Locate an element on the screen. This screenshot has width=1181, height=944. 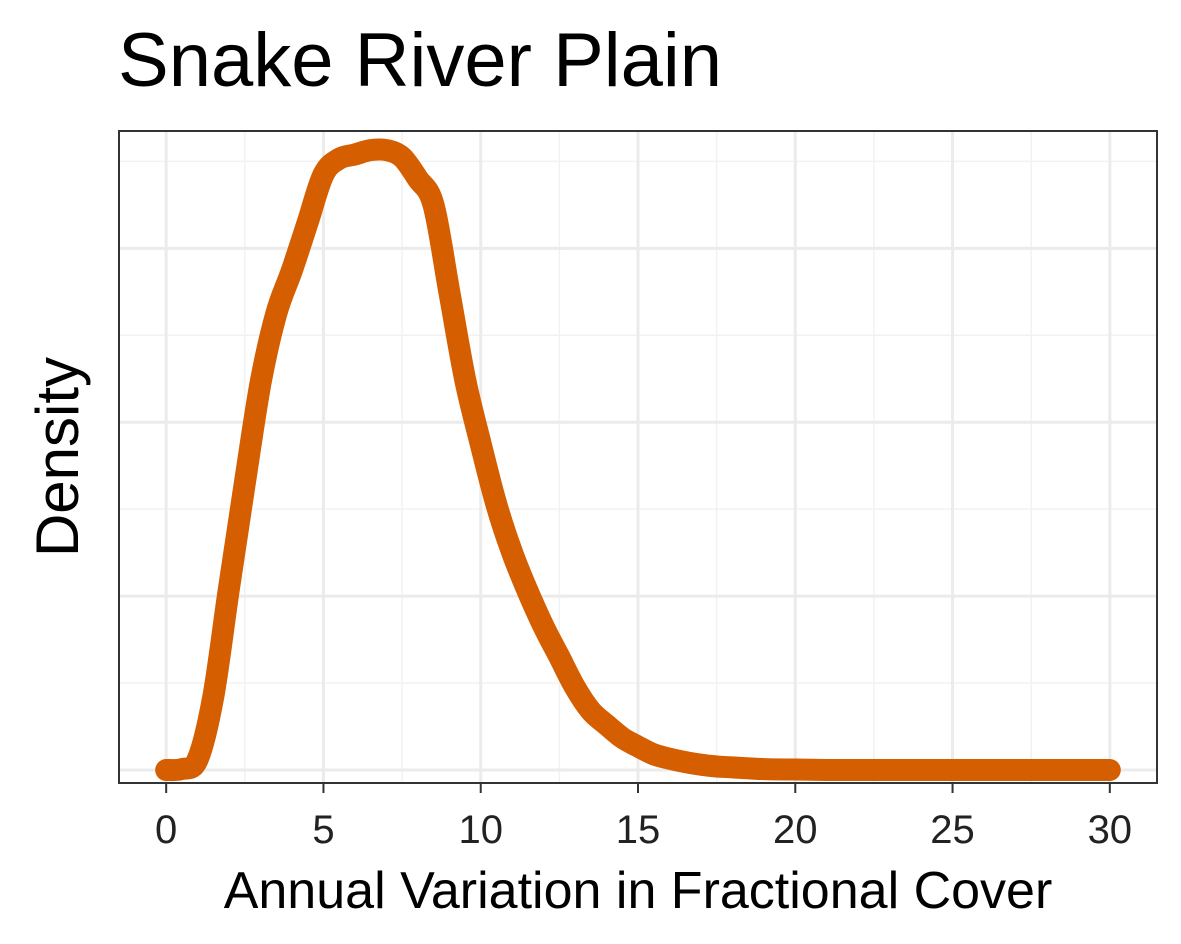
x-tick-label: 25 is located at coordinates (952, 830).